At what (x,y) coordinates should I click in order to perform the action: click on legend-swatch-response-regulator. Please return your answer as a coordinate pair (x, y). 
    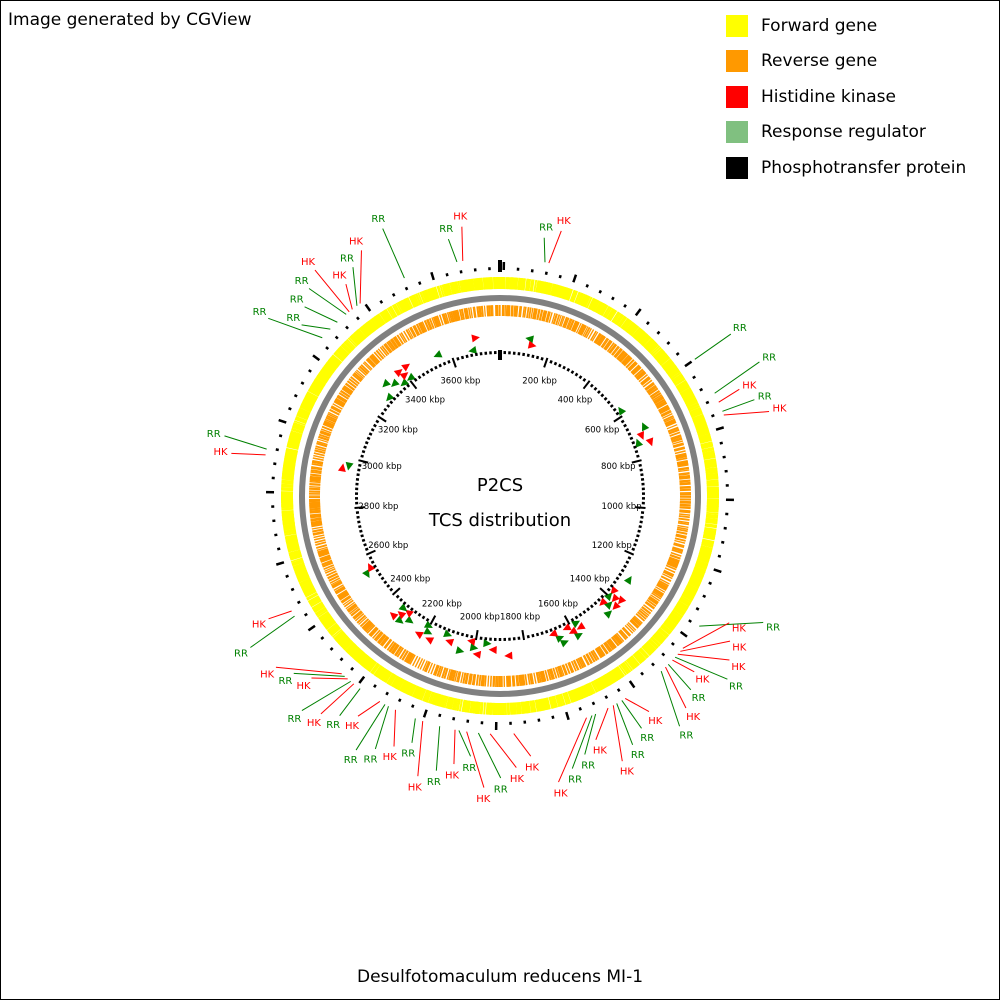
    Looking at the image, I should click on (737, 132).